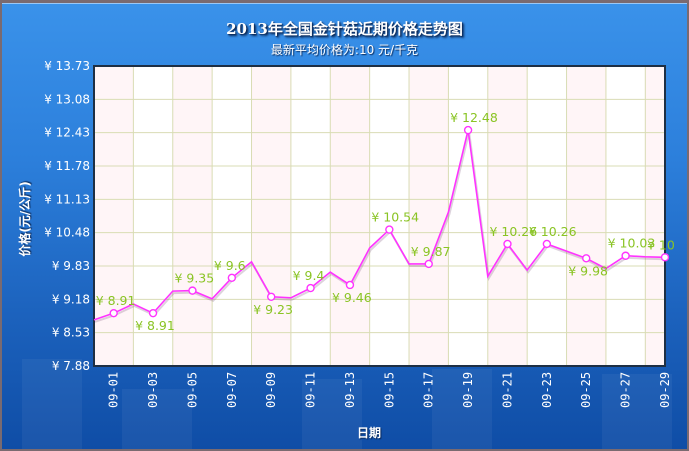  What do you see at coordinates (273, 309) in the screenshot?
I see `data-point-label: ¥ 9.23` at bounding box center [273, 309].